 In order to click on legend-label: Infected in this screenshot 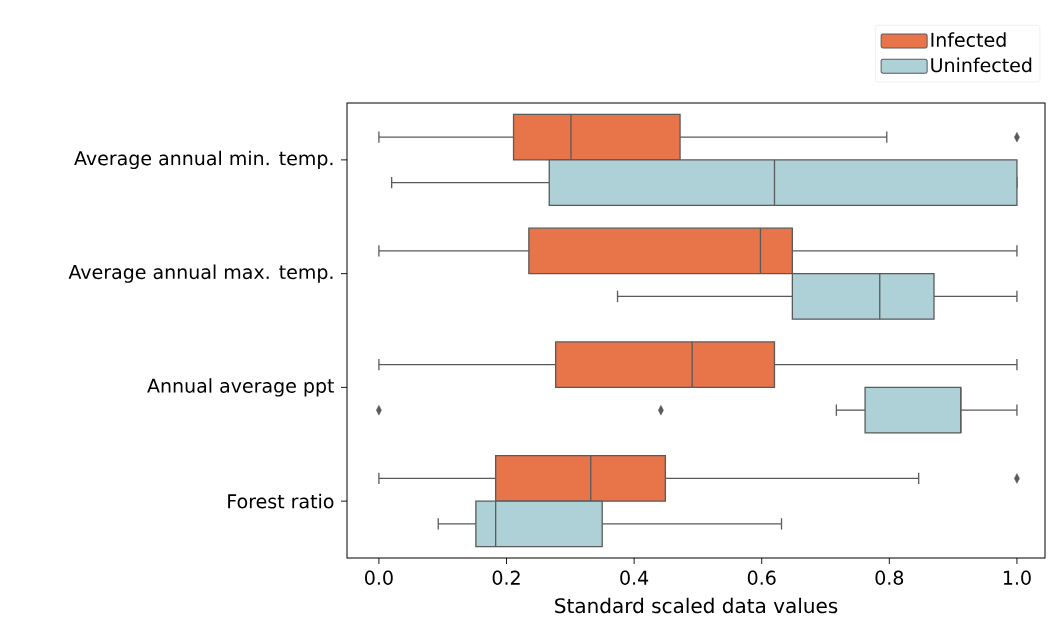, I will do `click(968, 39)`.